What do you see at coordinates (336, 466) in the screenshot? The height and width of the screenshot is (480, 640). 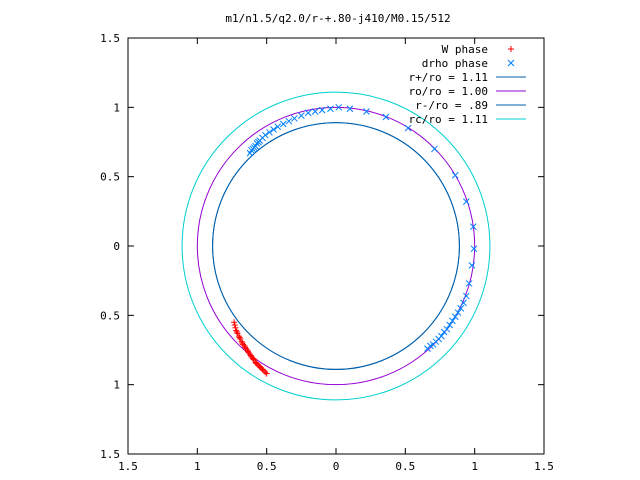 I see `x-tick-label: 0` at bounding box center [336, 466].